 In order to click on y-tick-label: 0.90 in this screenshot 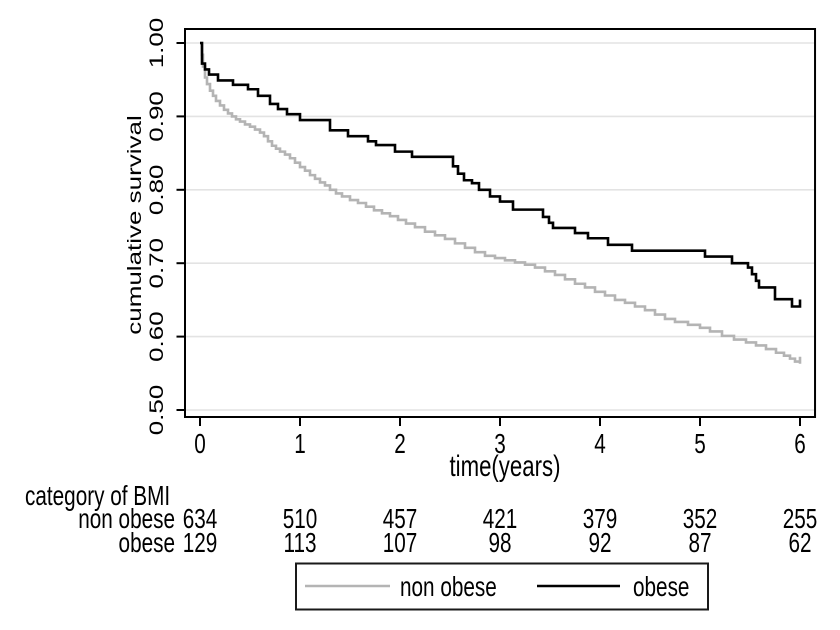, I will do `click(156, 116)`.